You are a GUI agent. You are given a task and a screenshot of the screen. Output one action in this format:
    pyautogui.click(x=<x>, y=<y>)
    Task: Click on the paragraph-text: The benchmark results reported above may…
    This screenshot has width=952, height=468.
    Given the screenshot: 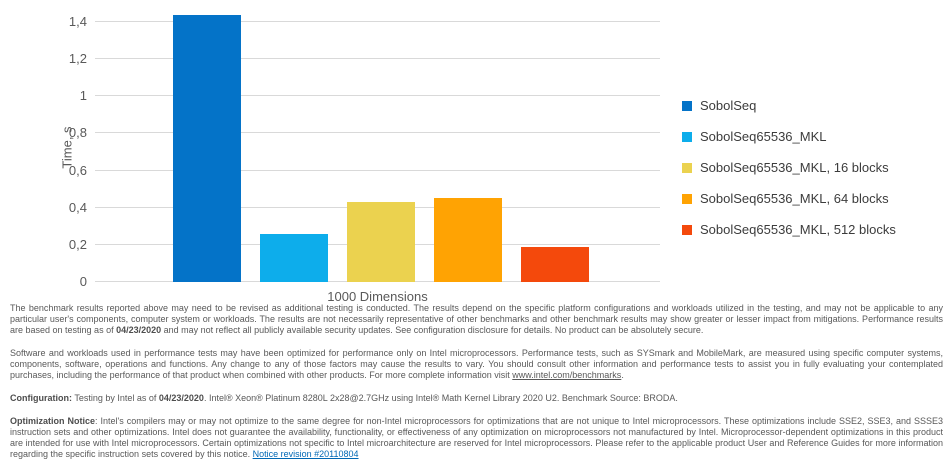 What is the action you would take?
    pyautogui.click(x=476, y=319)
    